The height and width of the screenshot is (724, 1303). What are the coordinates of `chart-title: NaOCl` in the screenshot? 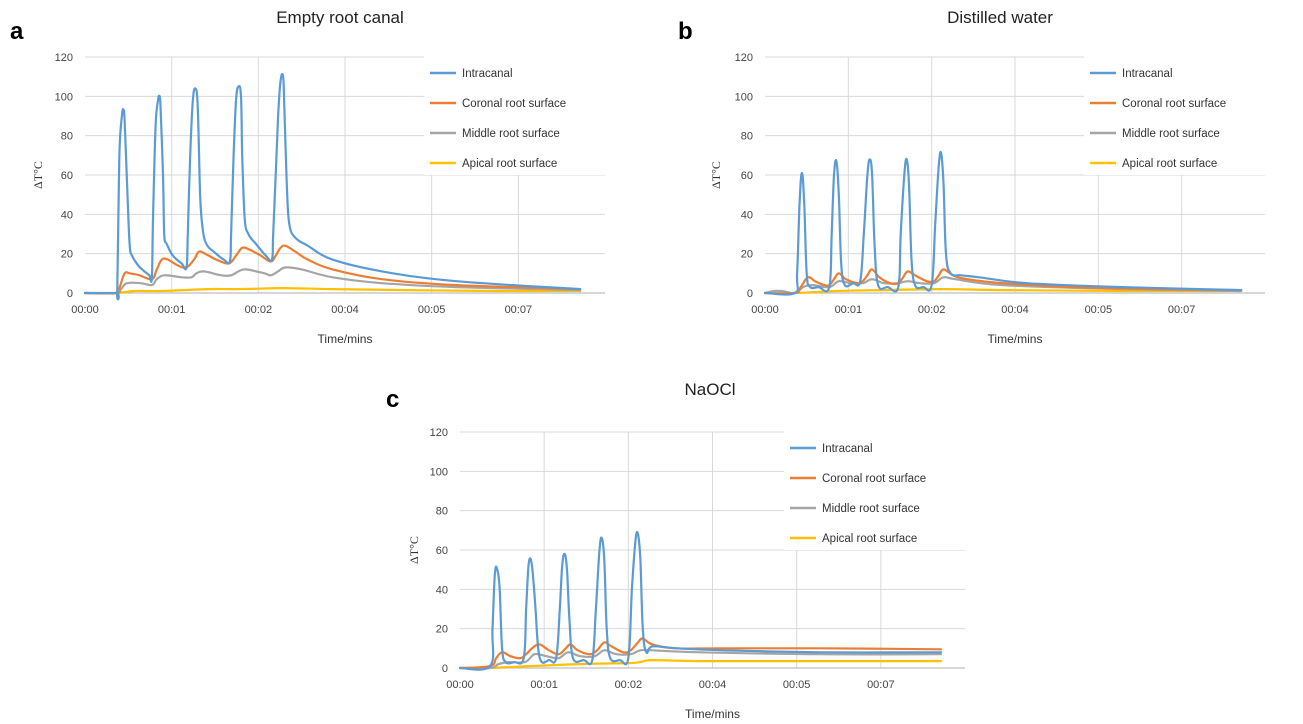 It's located at (710, 389).